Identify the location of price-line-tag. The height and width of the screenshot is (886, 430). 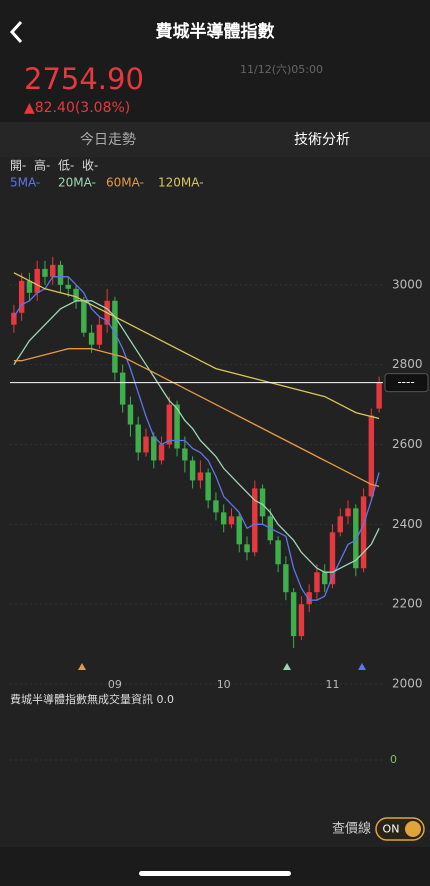
(406, 383).